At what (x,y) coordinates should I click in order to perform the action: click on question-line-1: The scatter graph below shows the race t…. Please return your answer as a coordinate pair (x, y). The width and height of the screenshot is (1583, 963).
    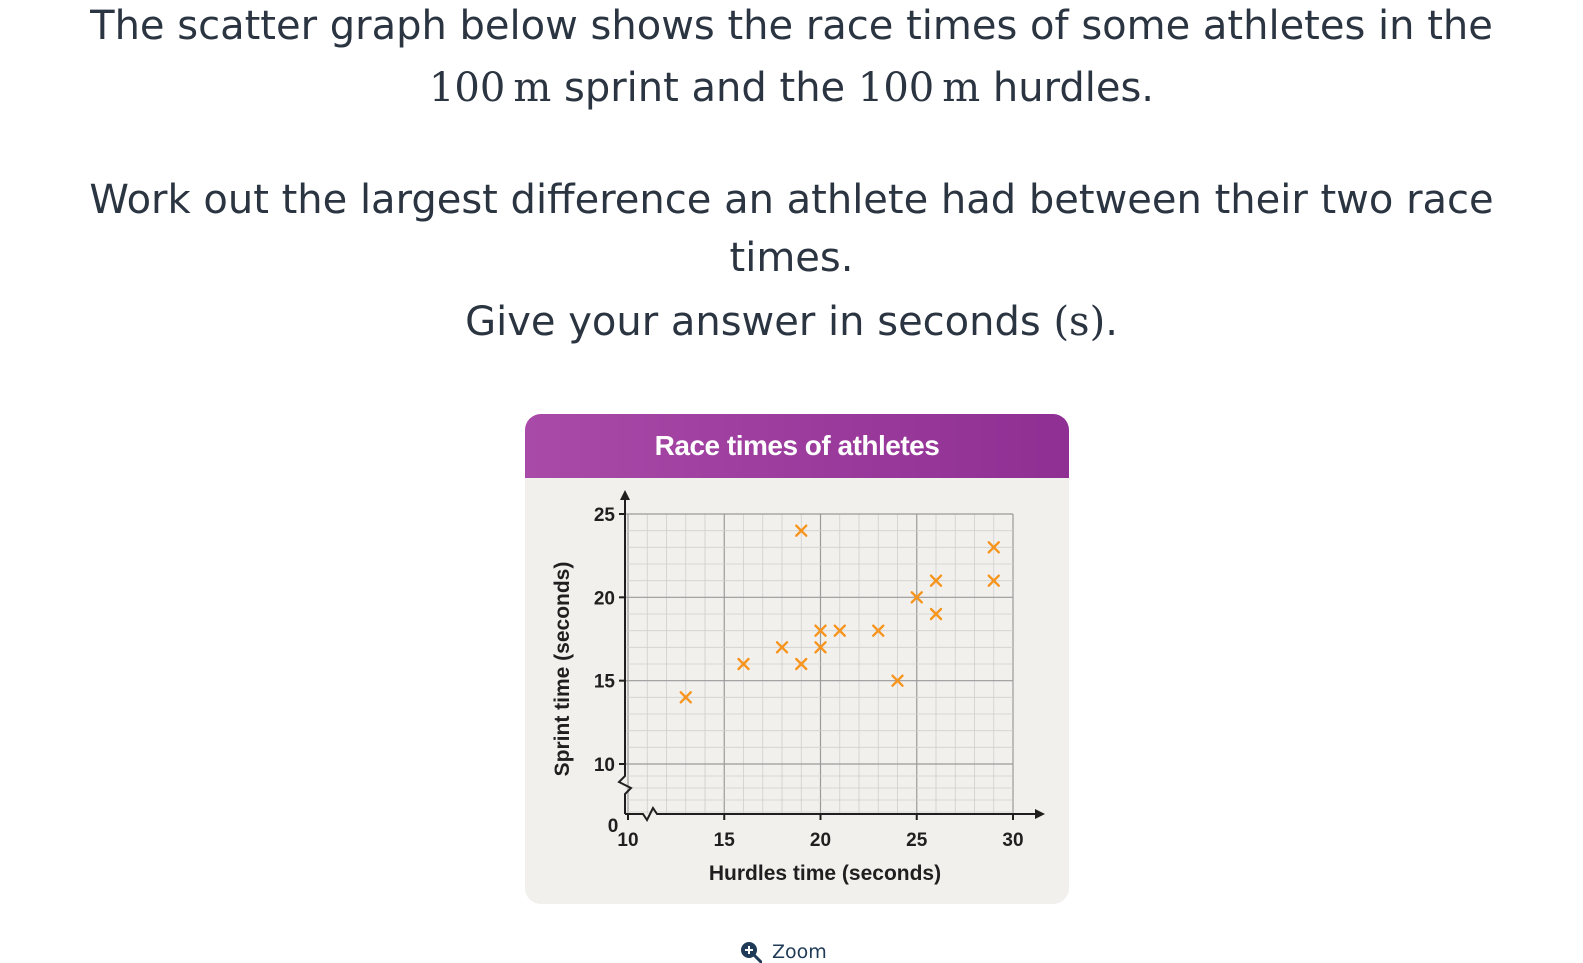
    Looking at the image, I should click on (791, 26).